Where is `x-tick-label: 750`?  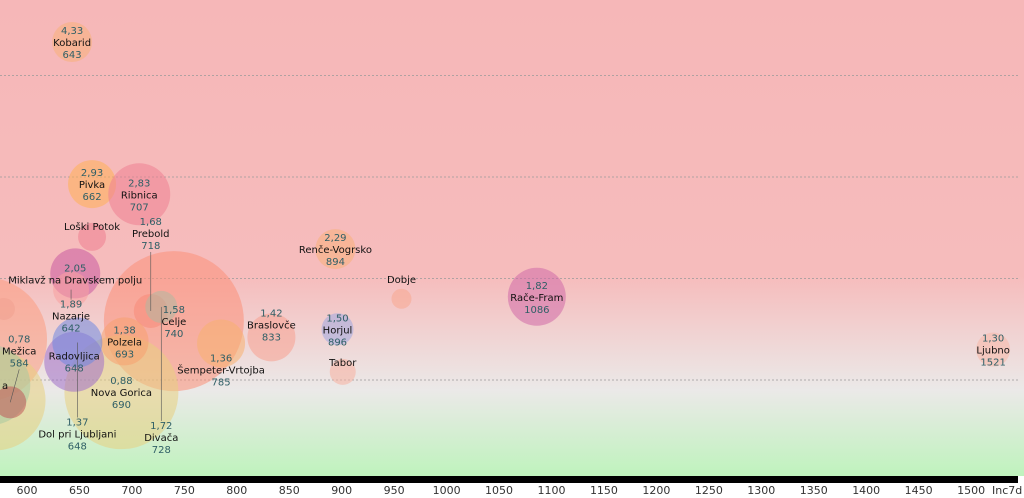 x-tick-label: 750 is located at coordinates (184, 490).